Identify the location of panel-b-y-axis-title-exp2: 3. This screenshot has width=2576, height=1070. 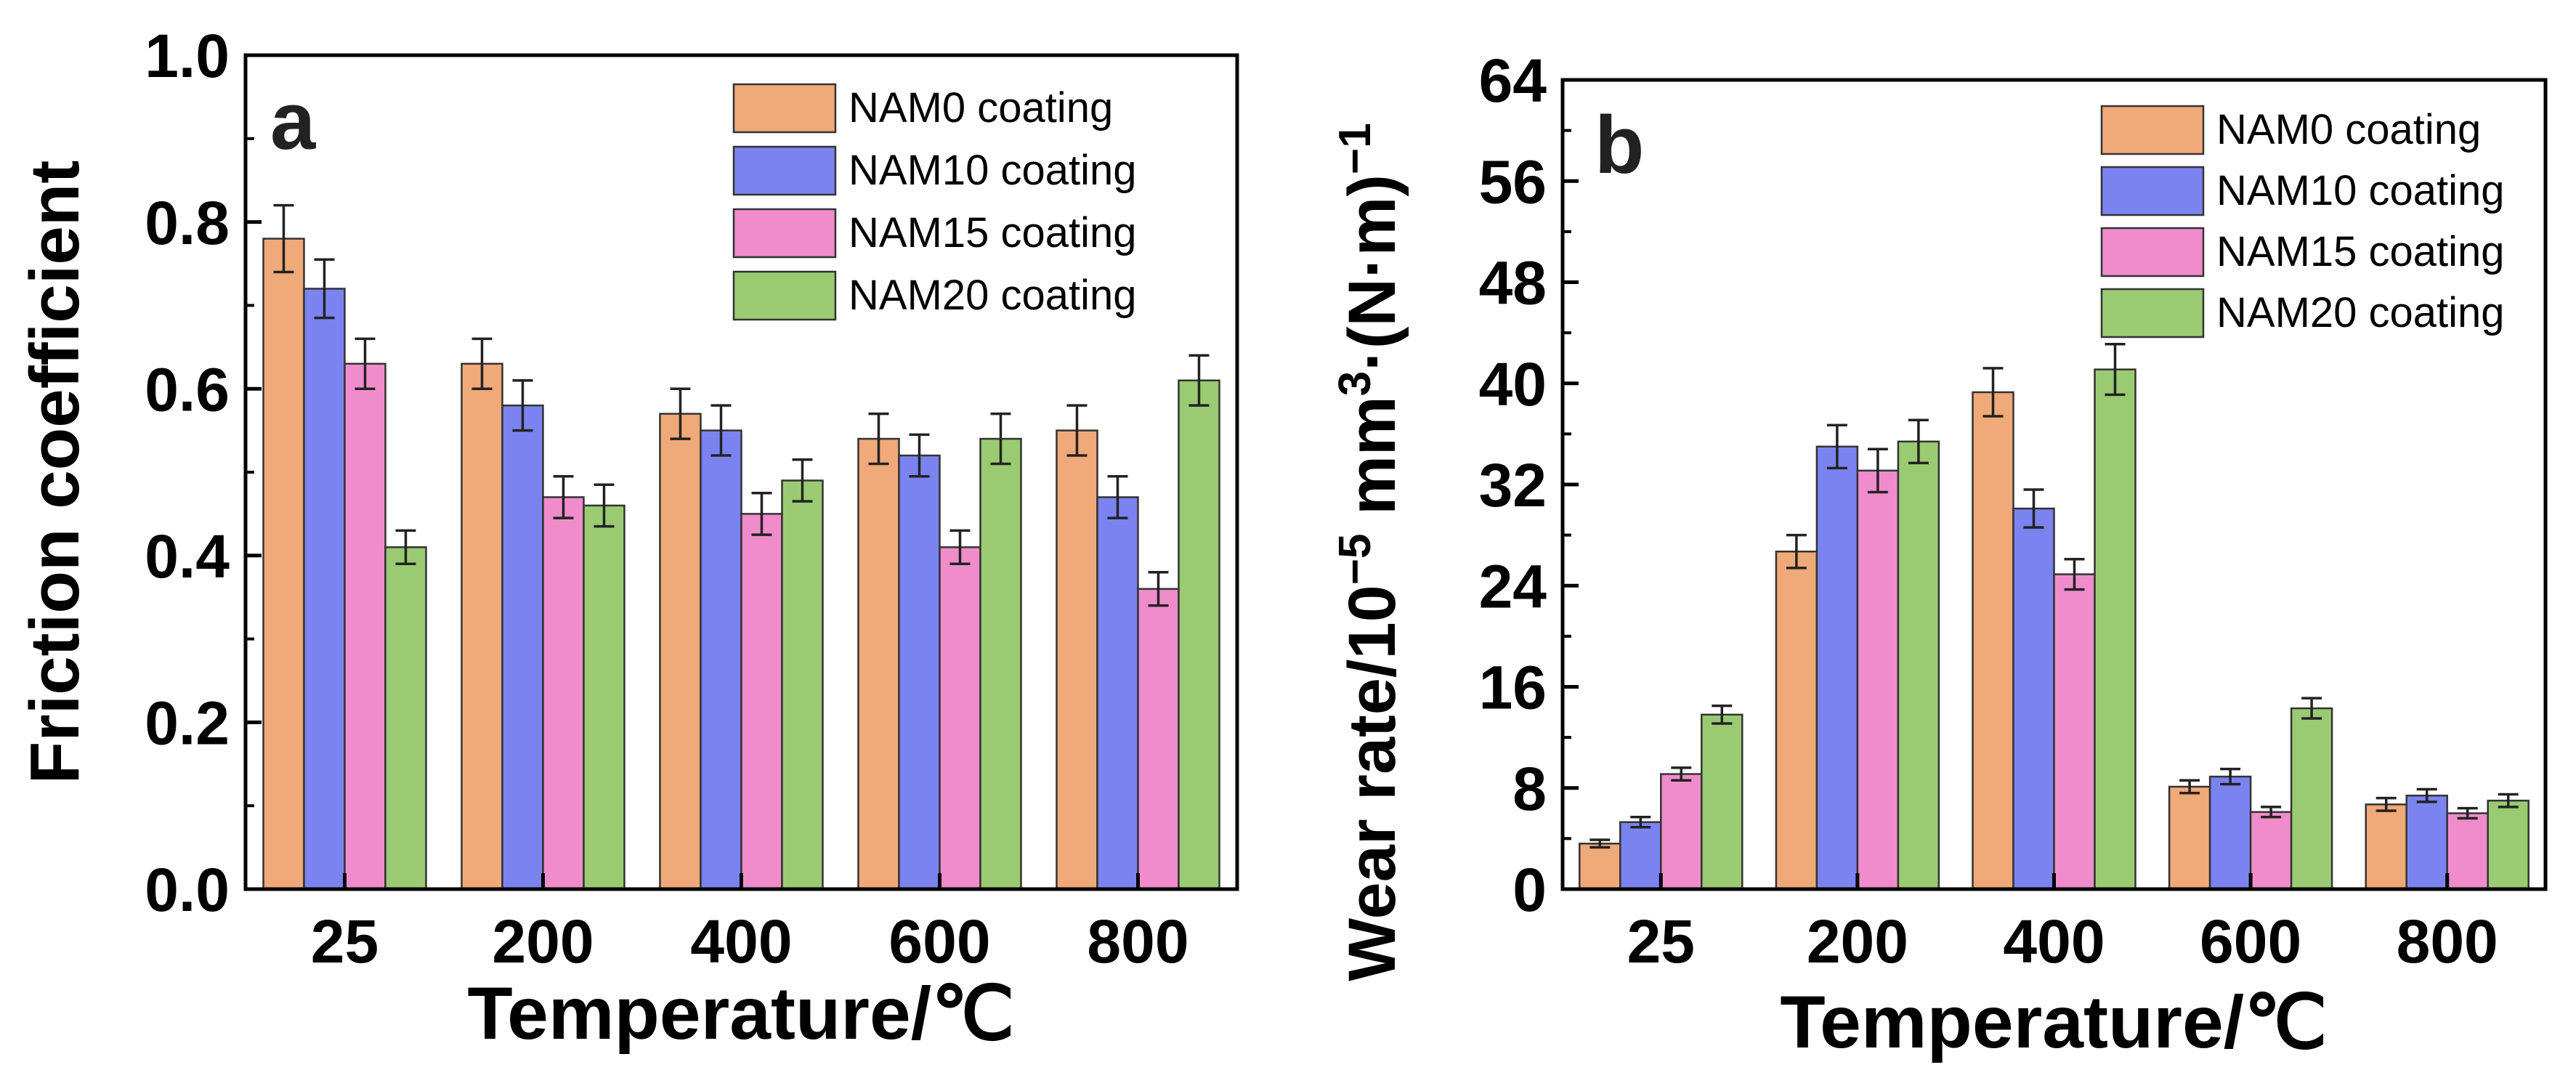
(1355, 383).